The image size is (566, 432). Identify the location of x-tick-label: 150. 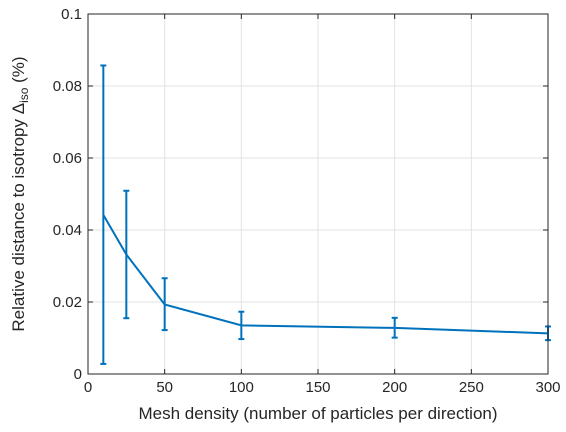
(317, 387).